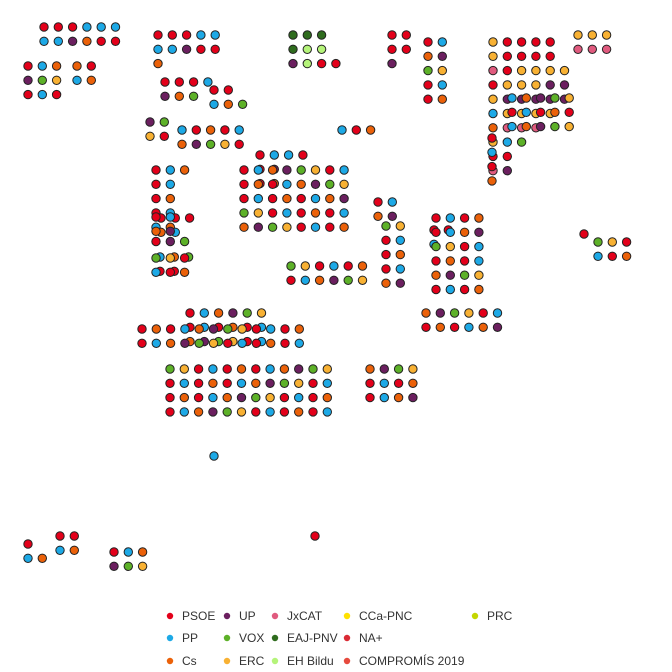 The width and height of the screenshot is (672, 672). Describe the element at coordinates (190, 616) in the screenshot. I see `legend-item: PSOE` at that location.